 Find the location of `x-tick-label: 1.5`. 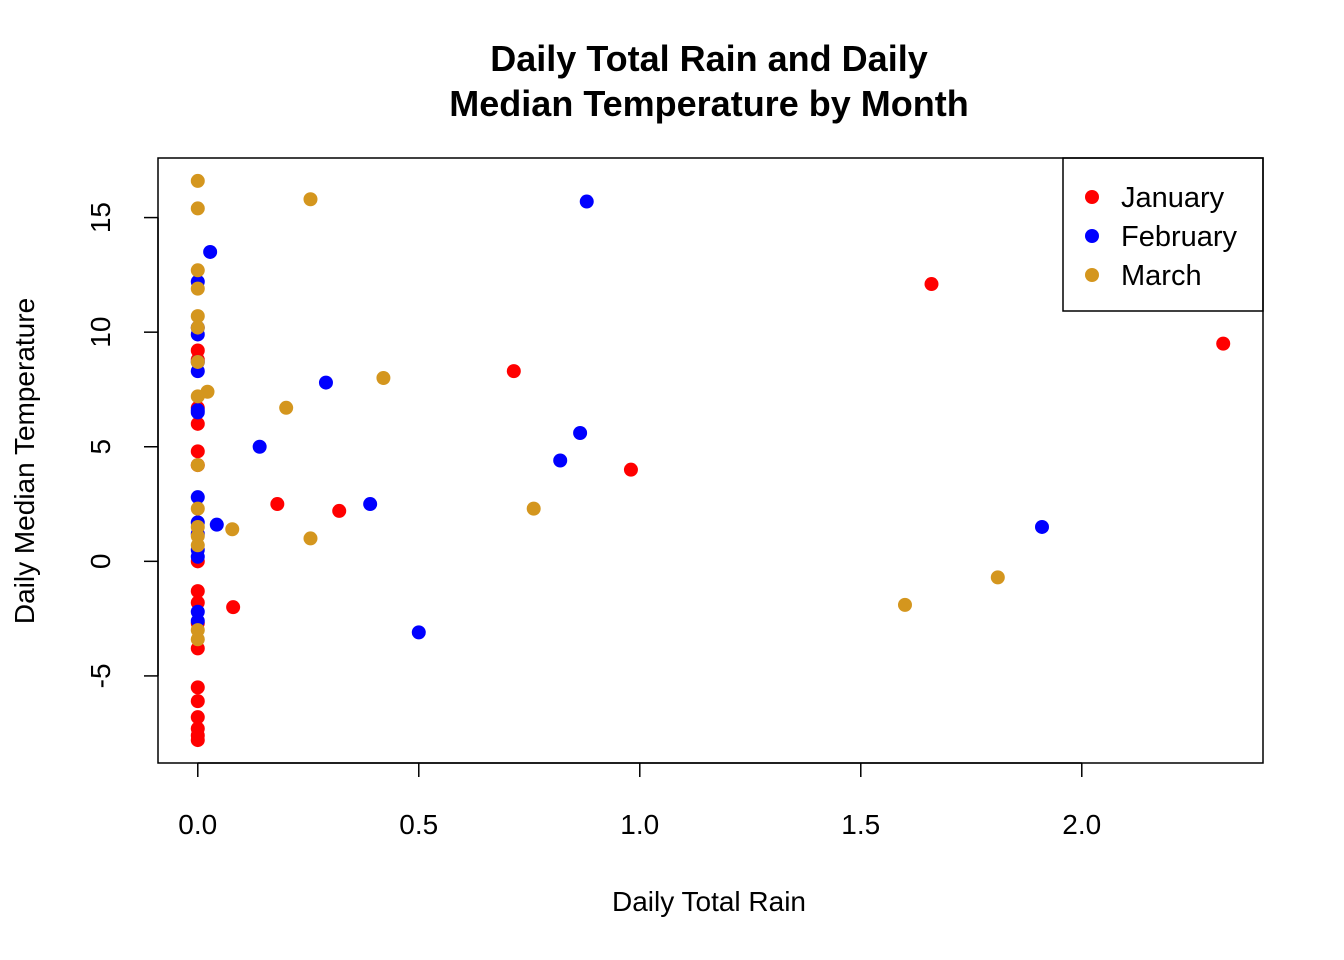

x-tick-label: 1.5 is located at coordinates (860, 824).